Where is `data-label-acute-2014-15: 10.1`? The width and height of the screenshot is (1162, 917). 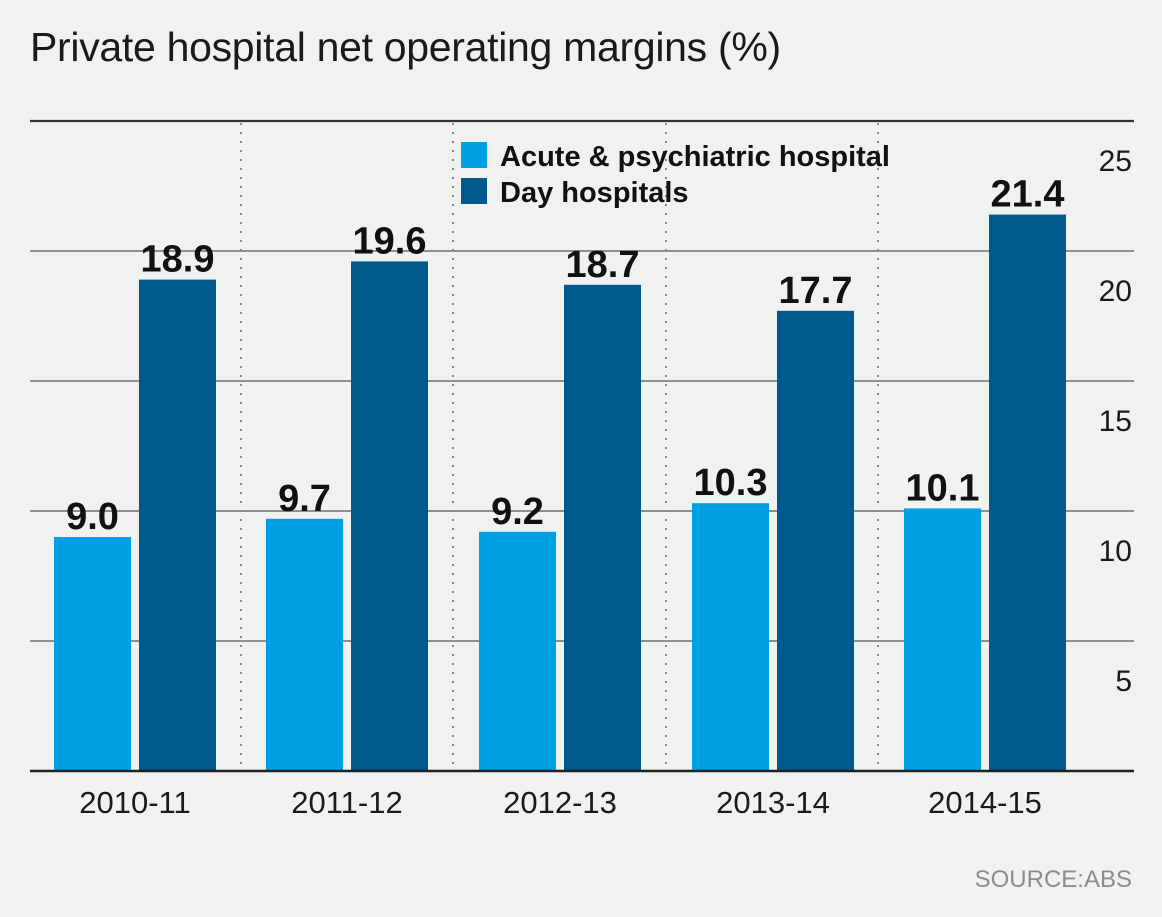 data-label-acute-2014-15: 10.1 is located at coordinates (943, 488).